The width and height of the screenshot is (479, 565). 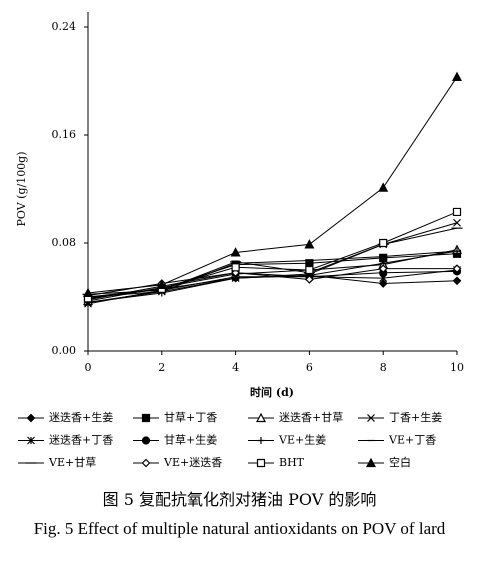 I want to click on x-tick-label: 8, so click(x=383, y=367).